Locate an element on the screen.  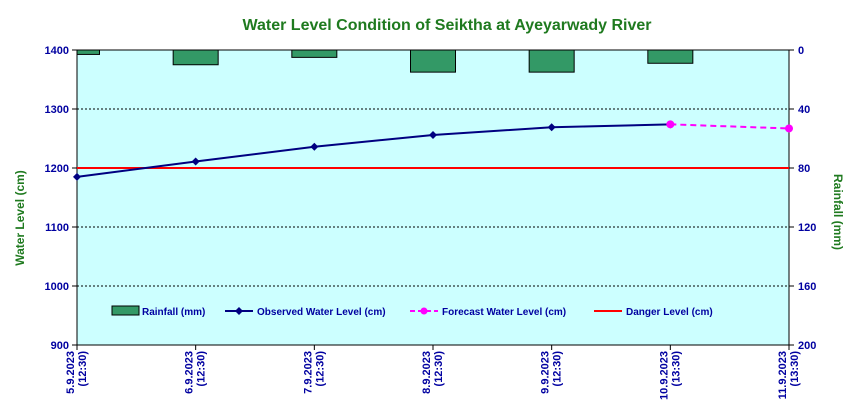
x-tick-date: 9.9.2023 is located at coordinates (546, 372).